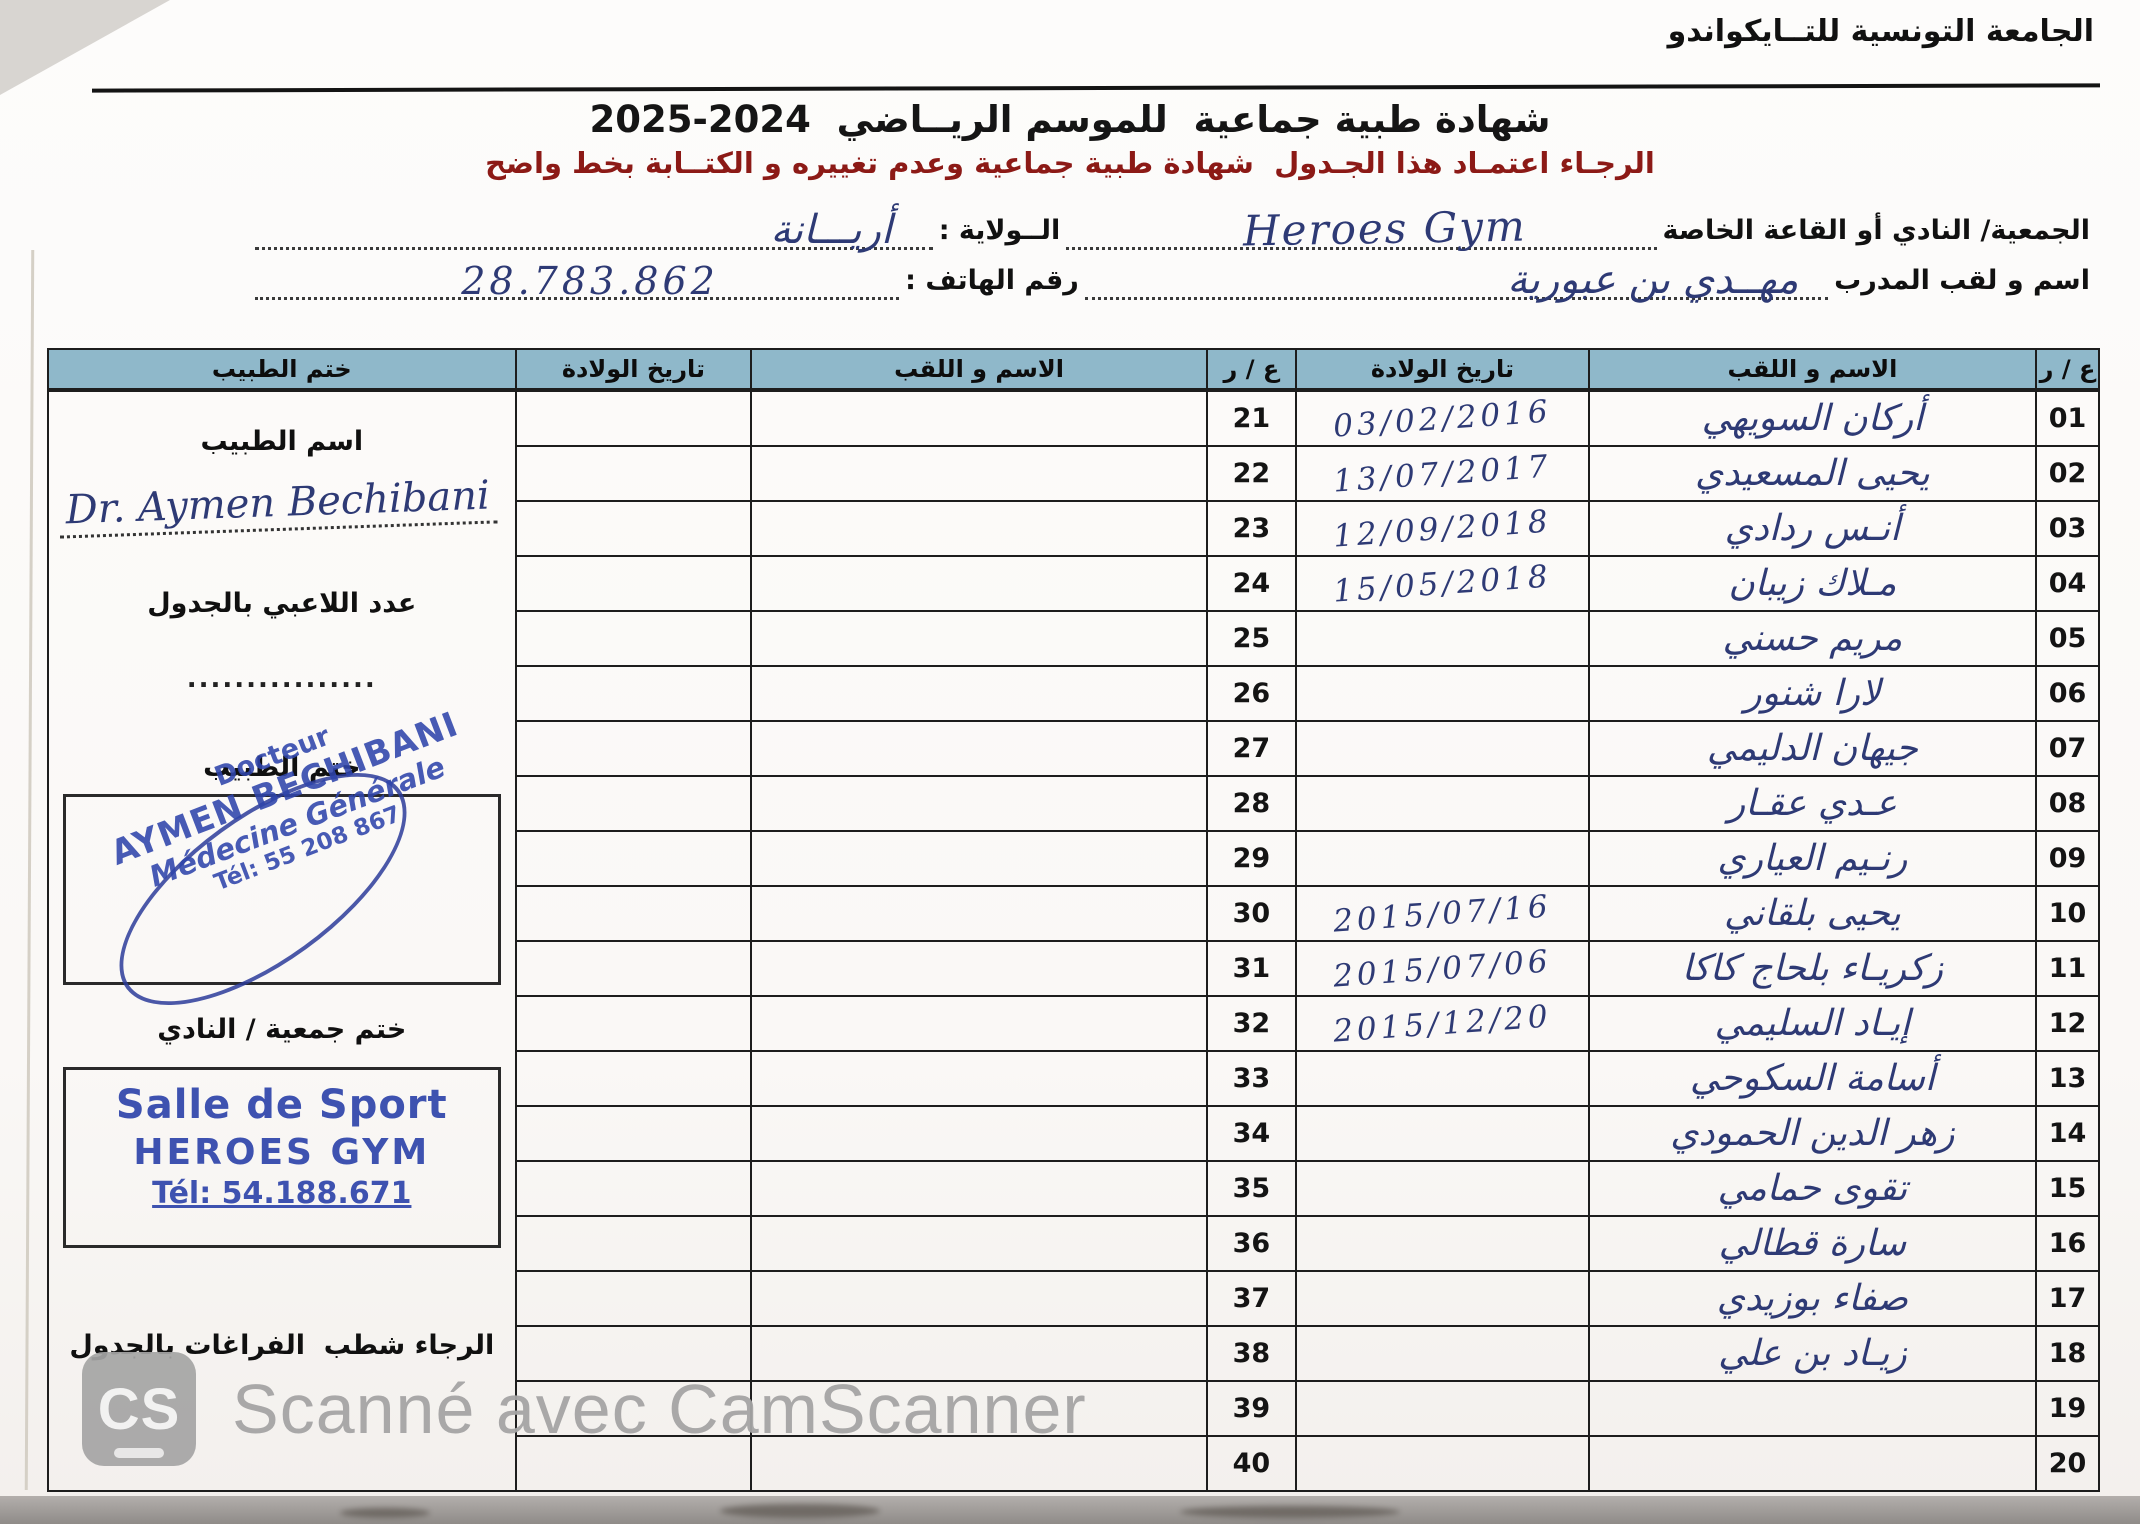 This screenshot has width=2140, height=1524. I want to click on row-number-cell: 18, so click(2067, 1353).